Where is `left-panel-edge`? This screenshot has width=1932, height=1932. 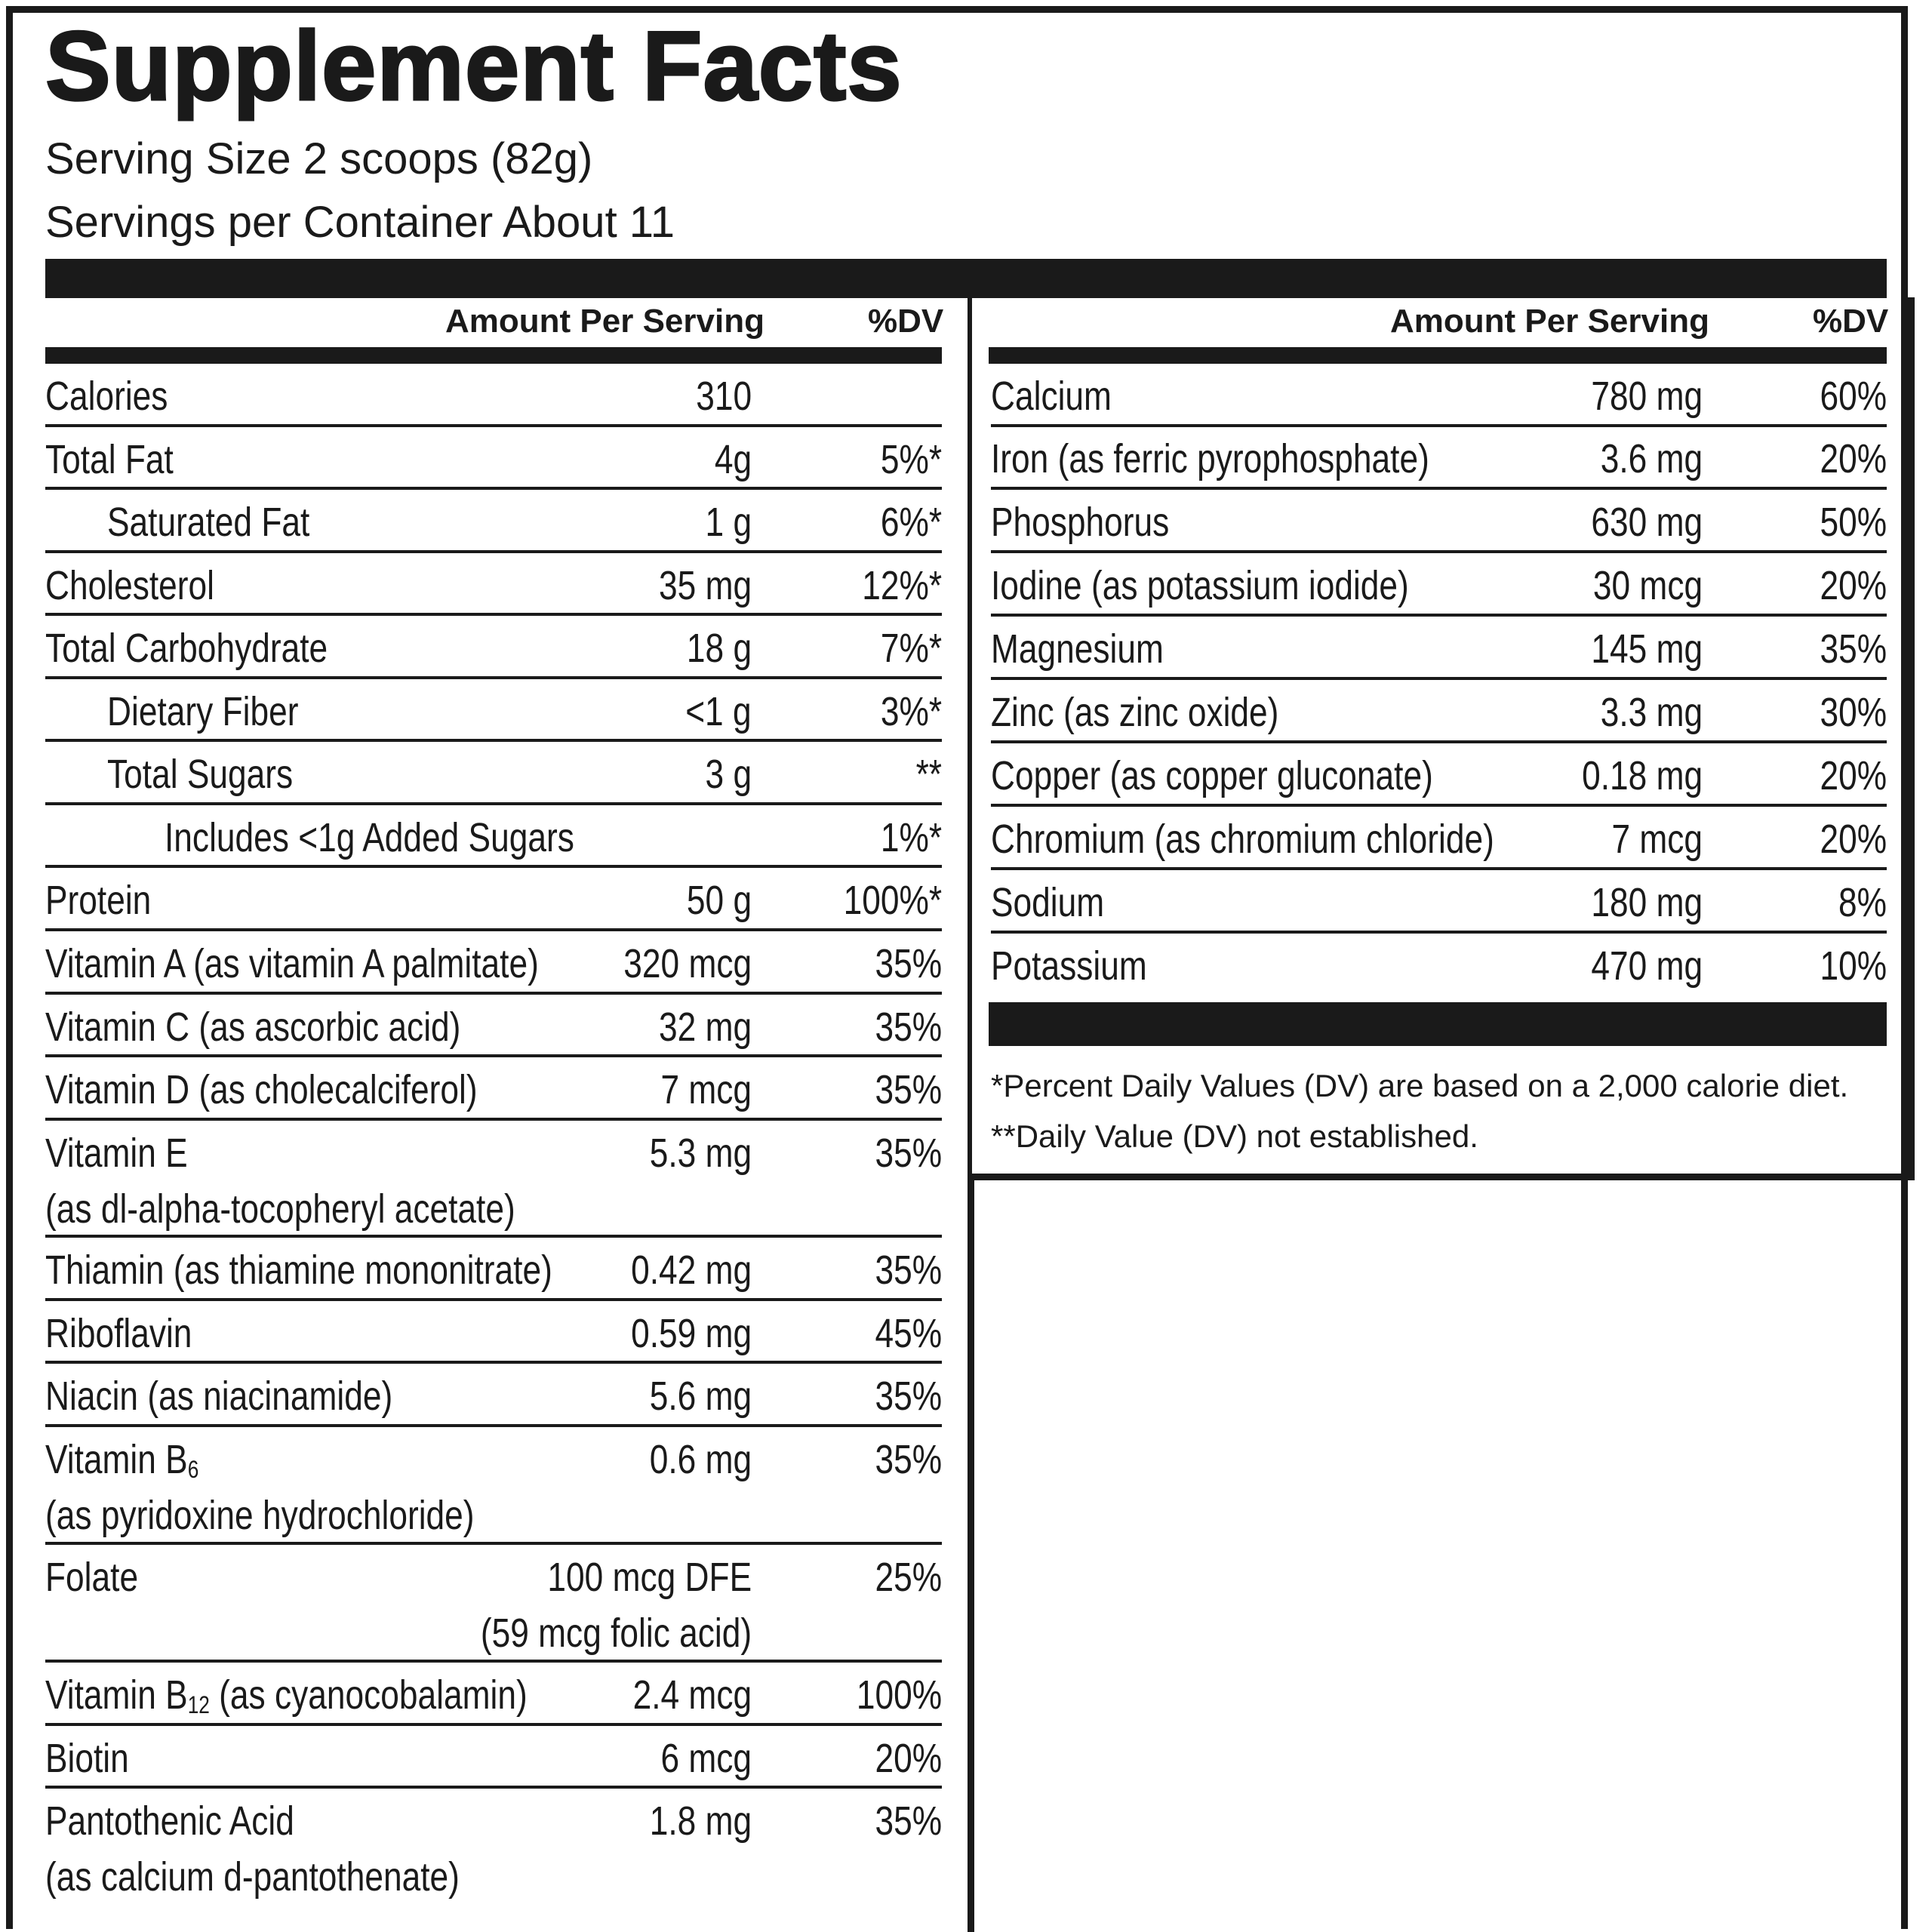
left-panel-edge is located at coordinates (971, 1553).